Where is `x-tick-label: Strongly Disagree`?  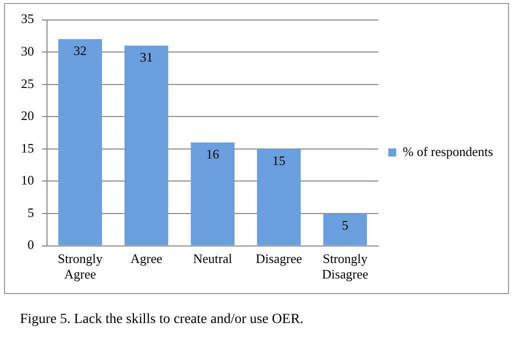 x-tick-label: Strongly Disagree is located at coordinates (345, 266).